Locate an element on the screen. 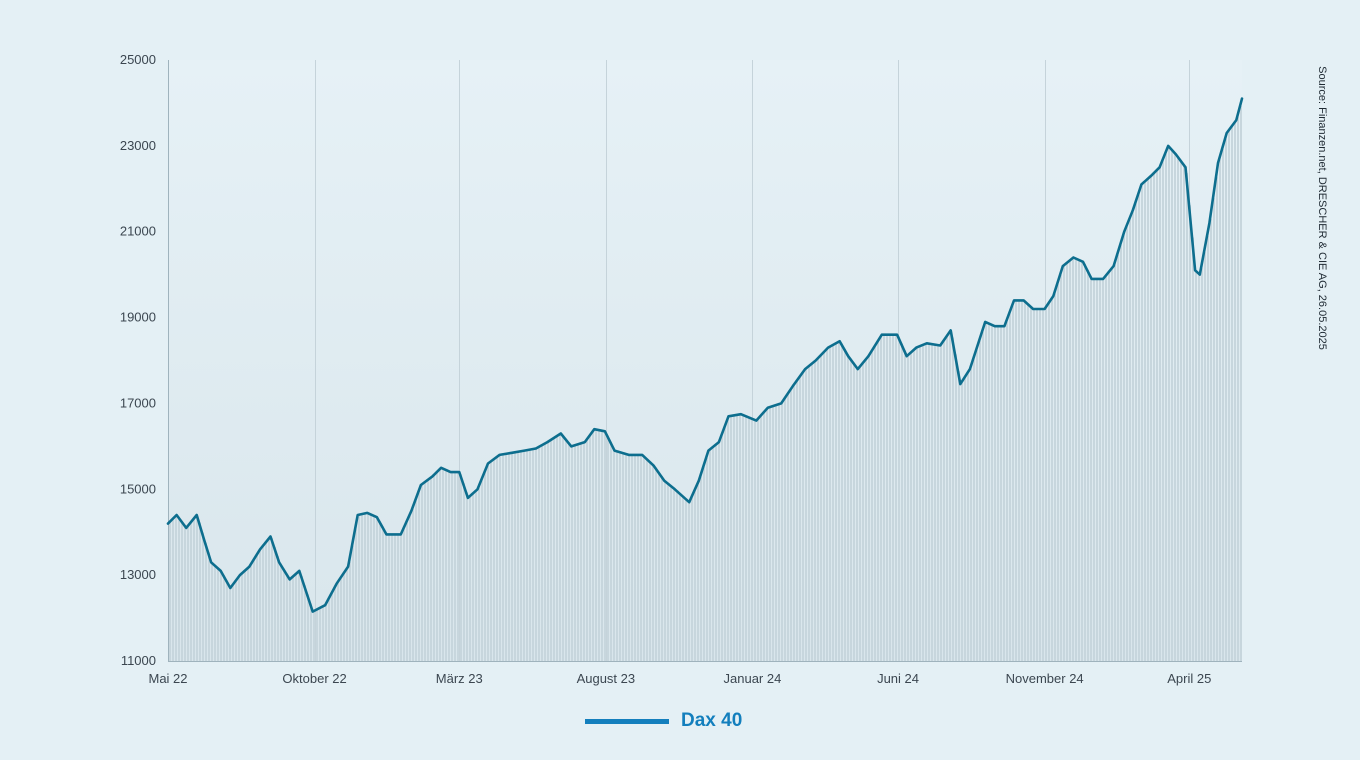 Image resolution: width=1360 pixels, height=760 pixels. x-tick-label: Januar 24 is located at coordinates (753, 678).